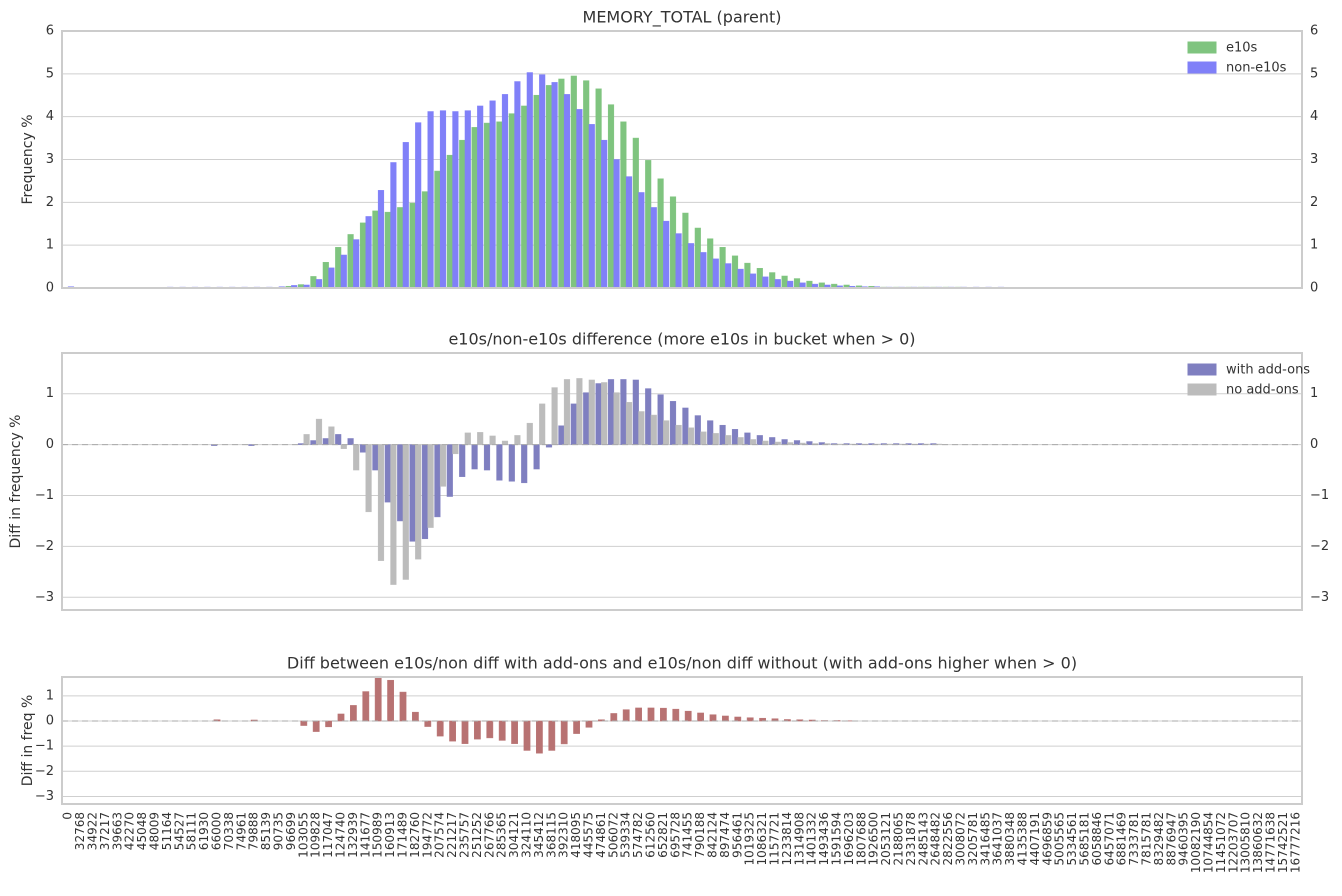  Describe the element at coordinates (1295, 842) in the screenshot. I see `x-tick-label: 16777216` at that location.